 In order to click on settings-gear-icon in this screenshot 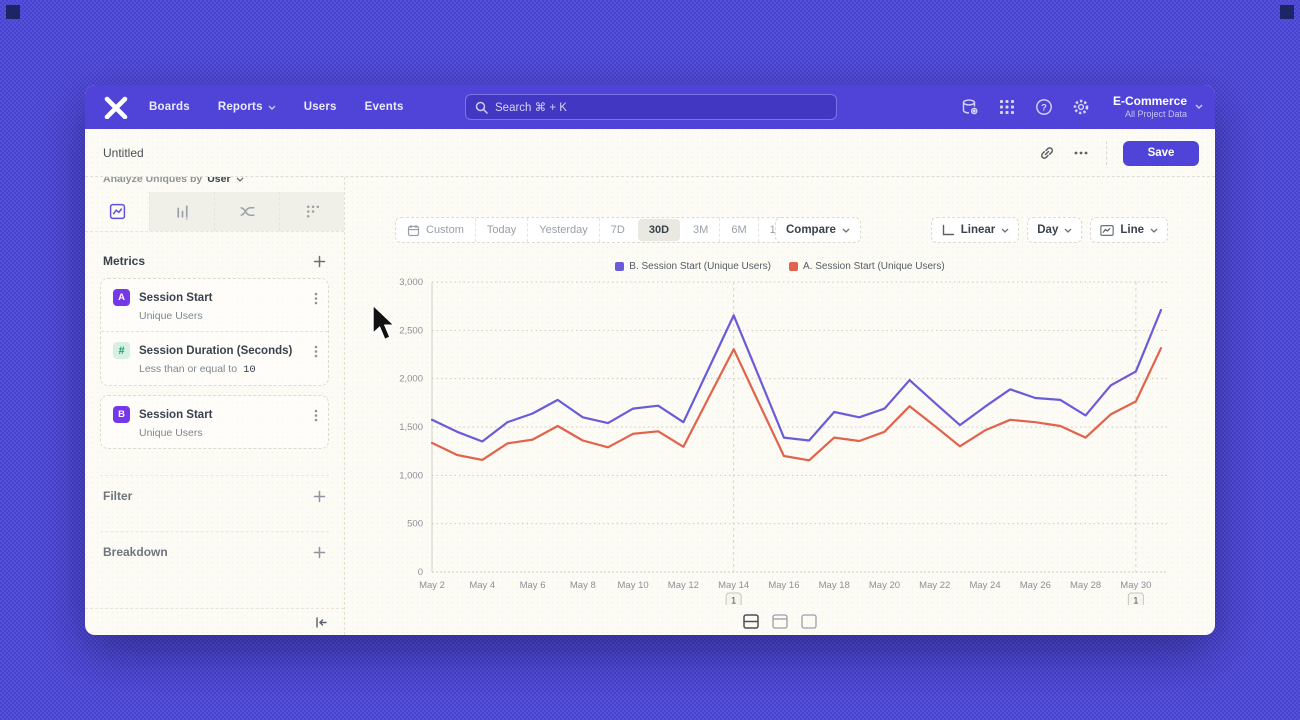, I will do `click(1081, 107)`.